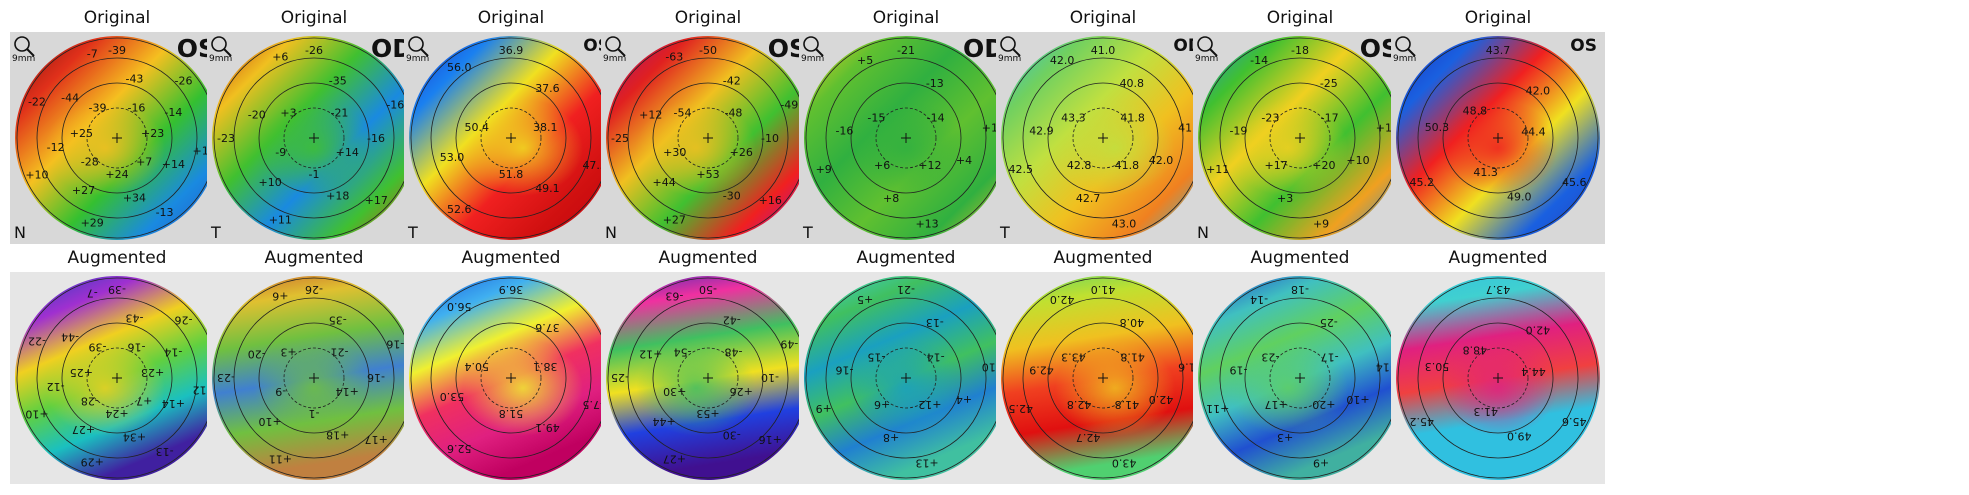 This screenshot has width=1969, height=495. I want to click on map-value-label: +11, so click(280, 458).